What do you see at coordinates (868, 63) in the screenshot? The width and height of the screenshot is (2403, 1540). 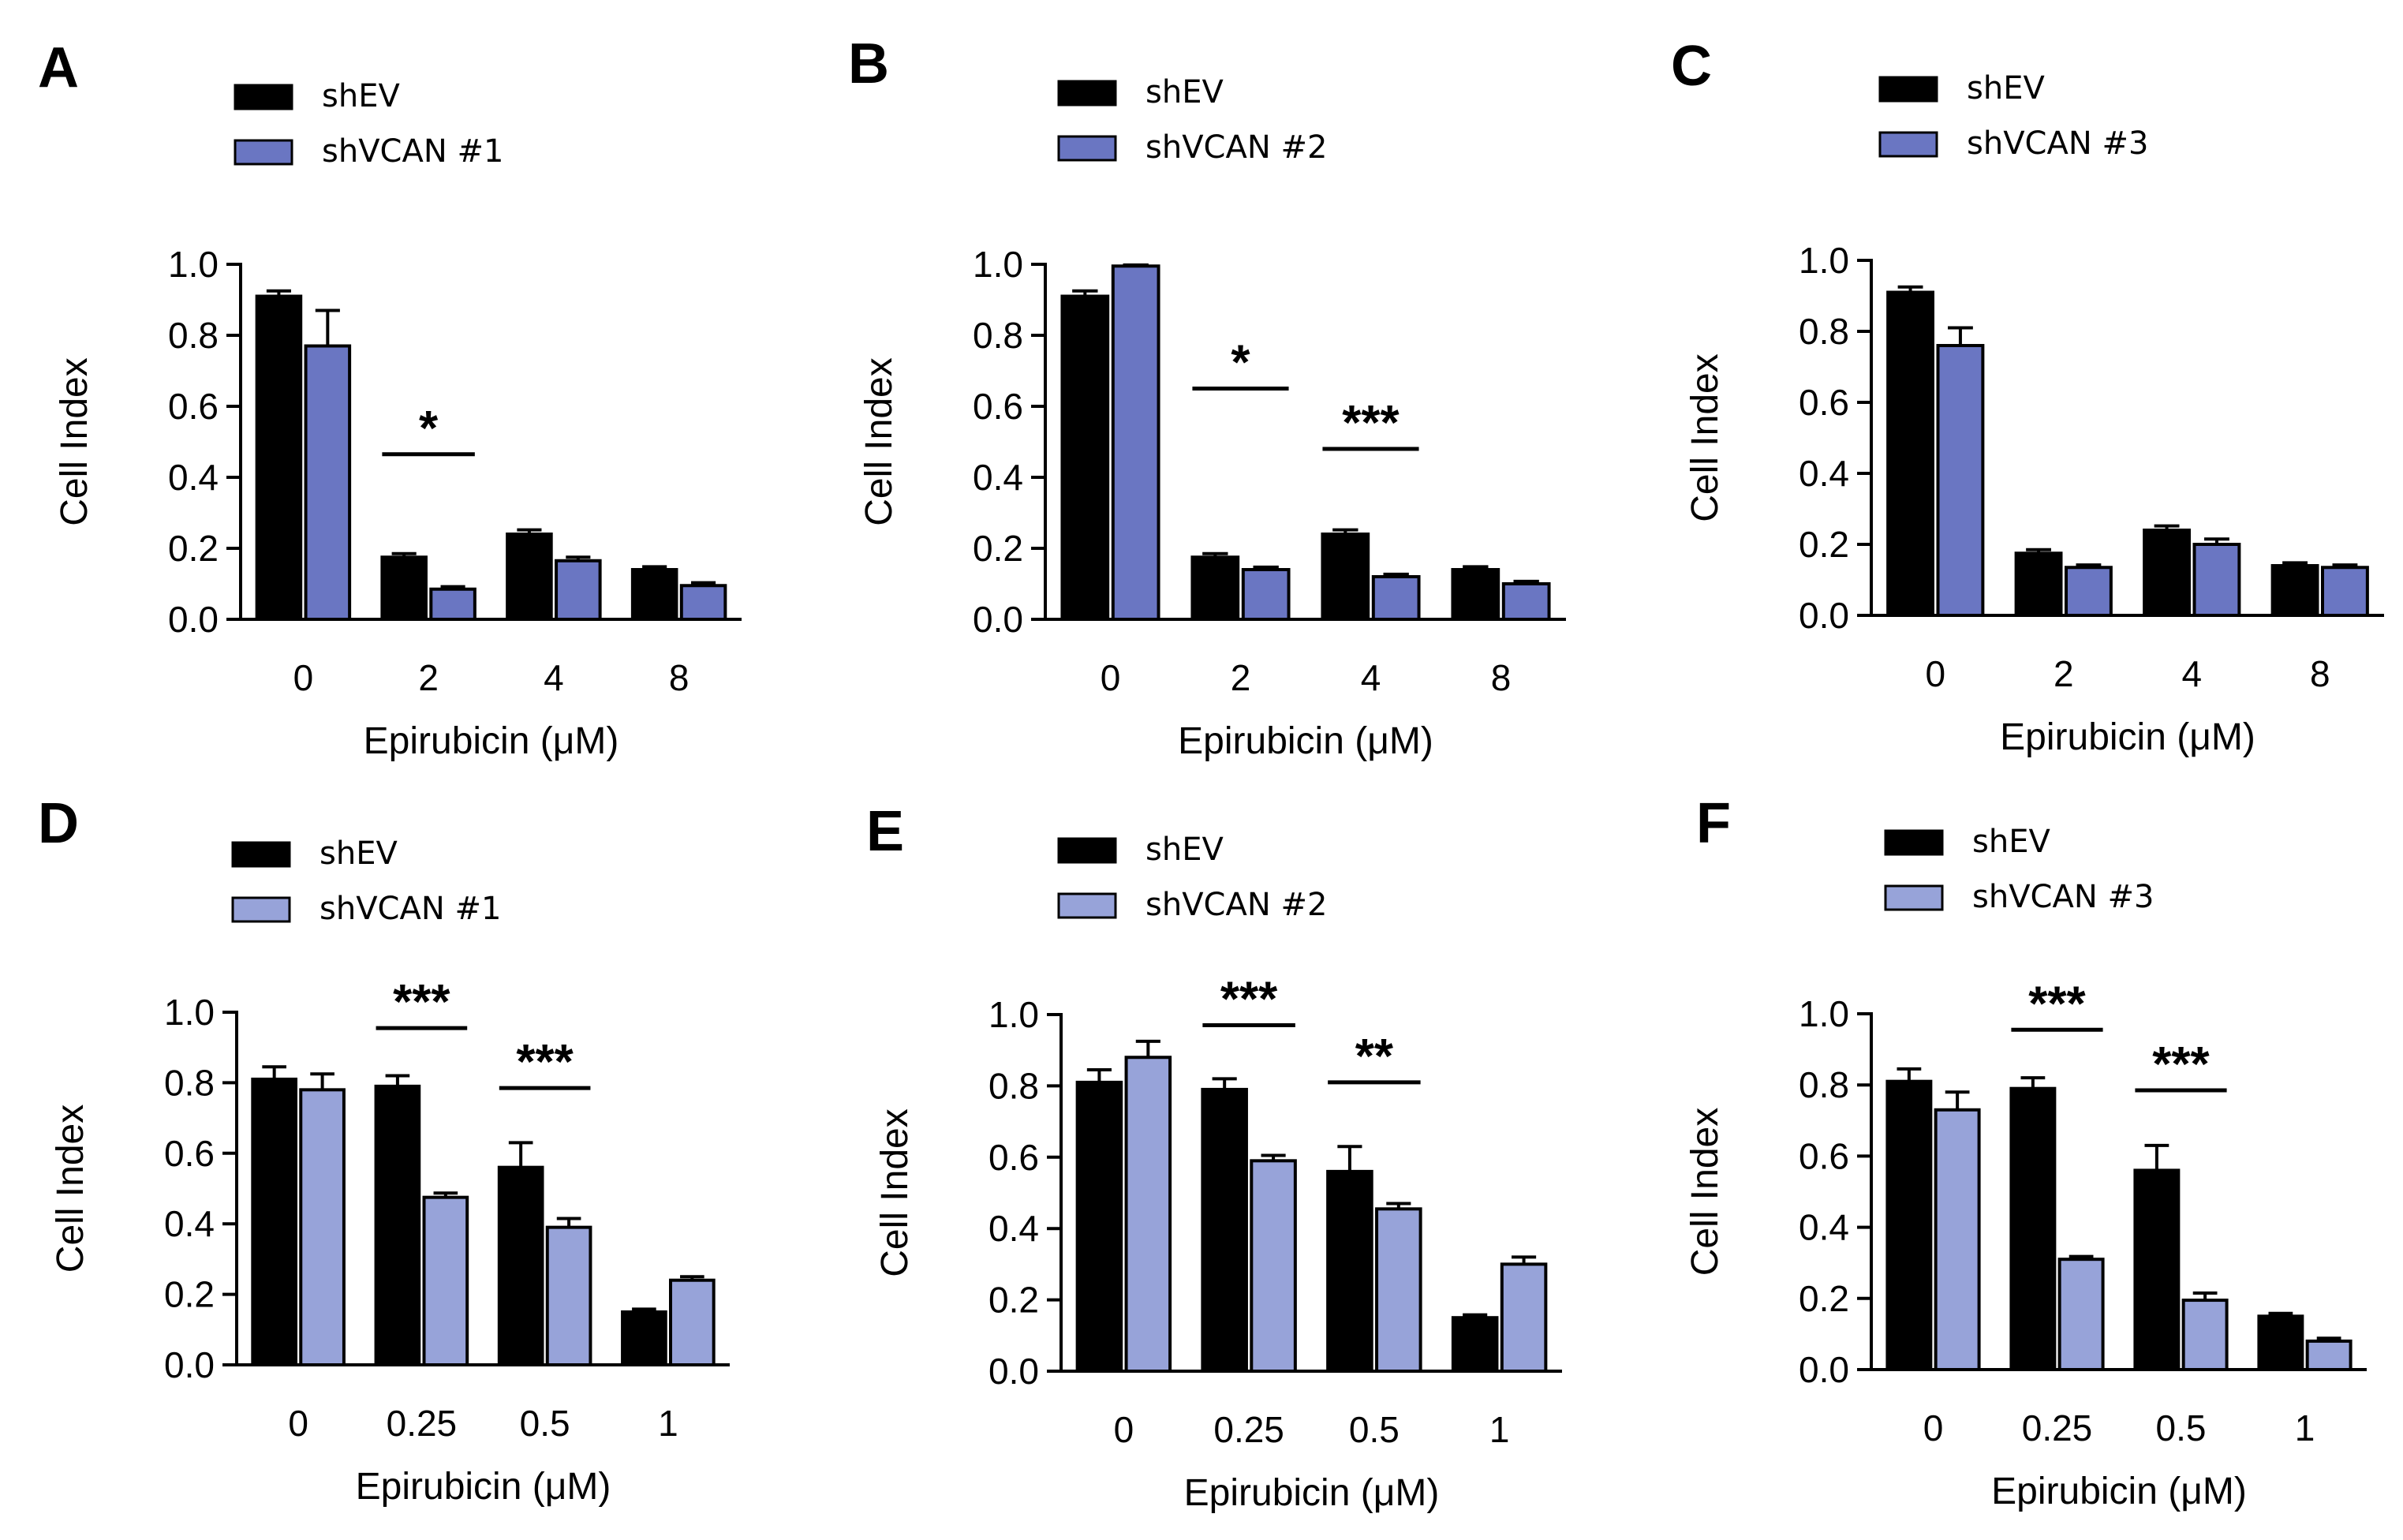 I see `panel-letter: B` at bounding box center [868, 63].